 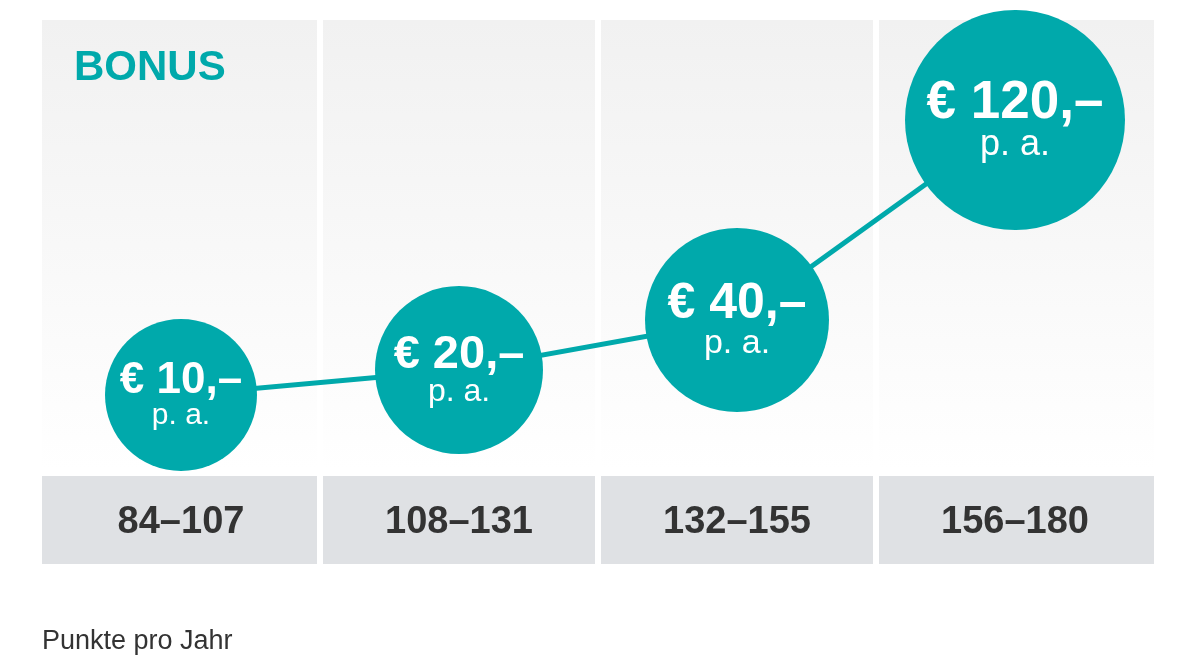 What do you see at coordinates (1015, 116) in the screenshot?
I see `data-label: € 120,– p. a.` at bounding box center [1015, 116].